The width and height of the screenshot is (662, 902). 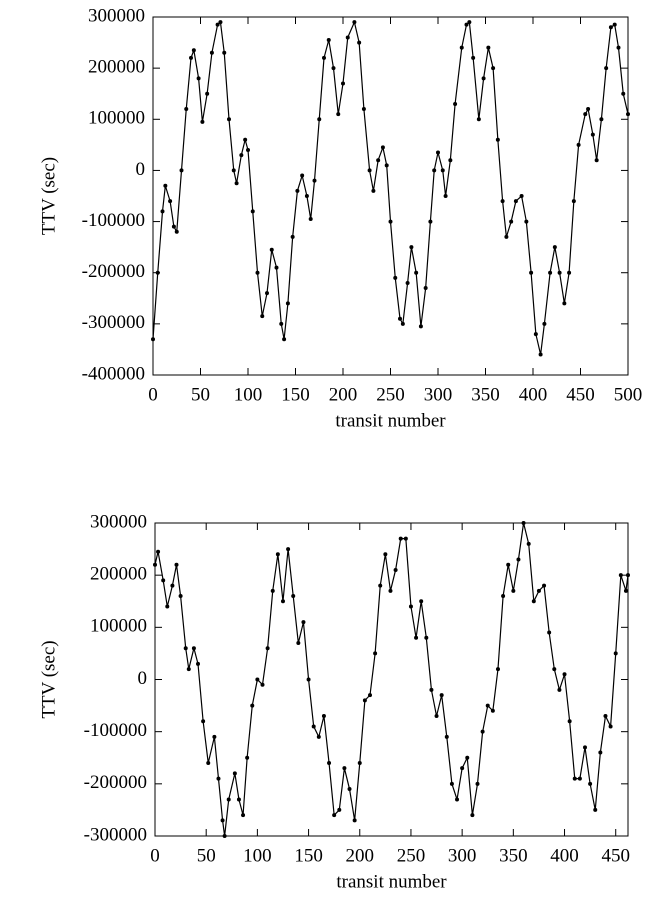 What do you see at coordinates (462, 855) in the screenshot?
I see `x-tick-label: 300` at bounding box center [462, 855].